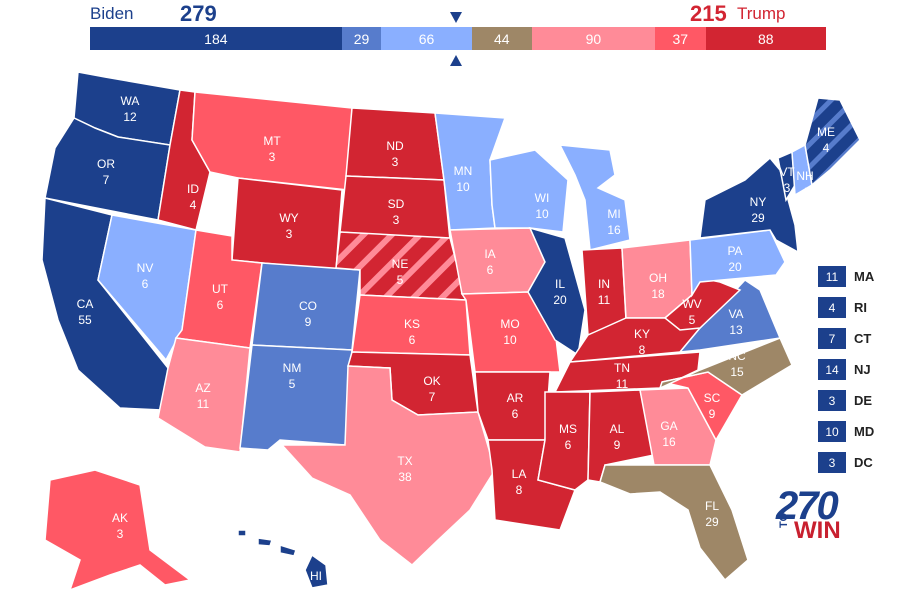 The image size is (900, 611). What do you see at coordinates (804, 176) in the screenshot?
I see `state-abbr-nh: NH` at bounding box center [804, 176].